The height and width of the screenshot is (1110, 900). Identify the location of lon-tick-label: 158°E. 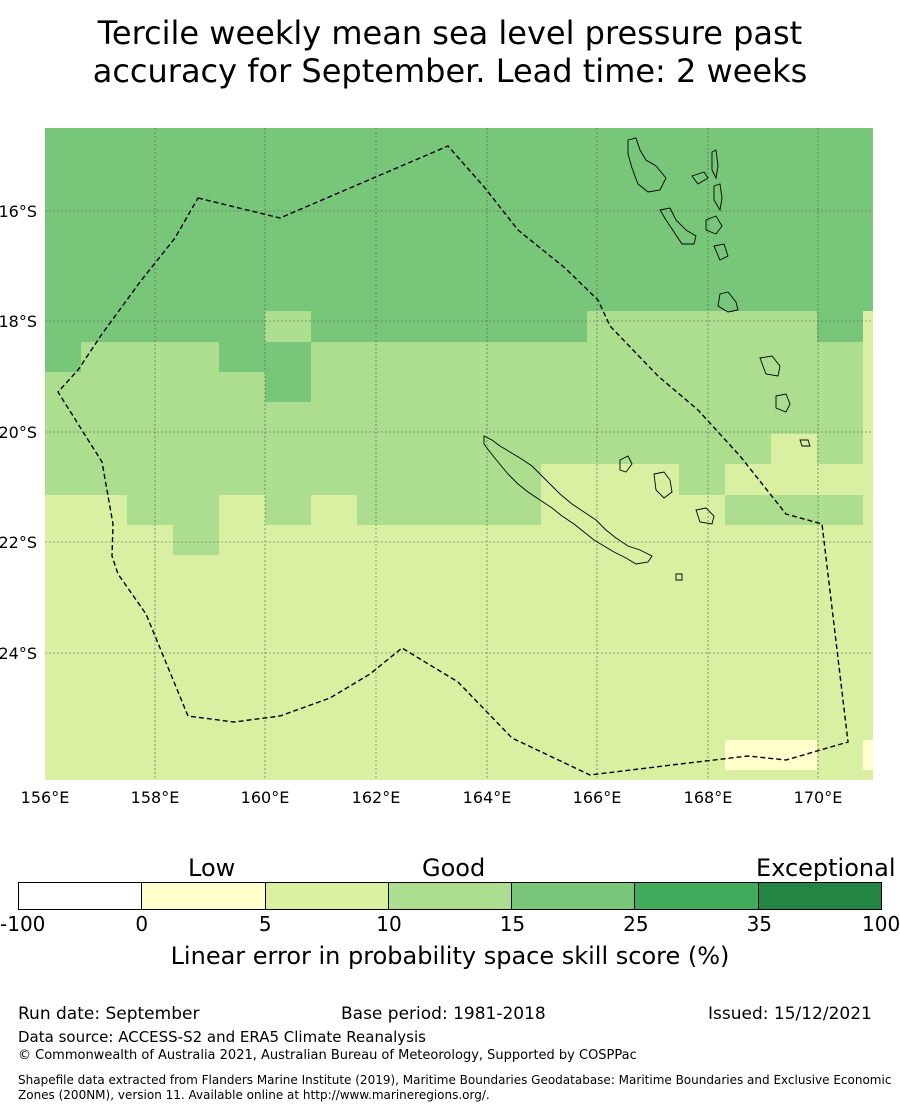
(155, 797).